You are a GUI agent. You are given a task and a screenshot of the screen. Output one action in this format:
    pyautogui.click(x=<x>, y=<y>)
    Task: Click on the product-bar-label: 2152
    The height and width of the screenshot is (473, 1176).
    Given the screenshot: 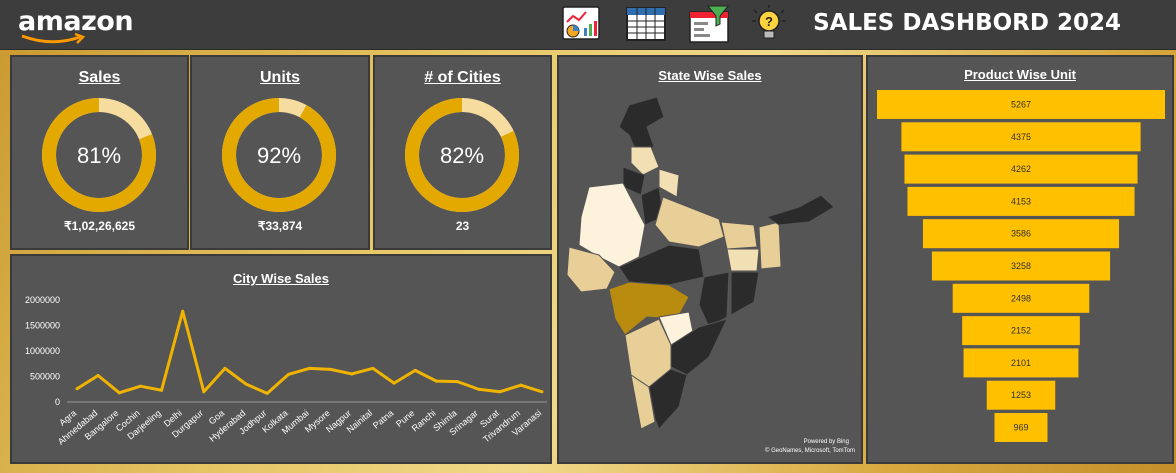 What is the action you would take?
    pyautogui.click(x=1021, y=331)
    